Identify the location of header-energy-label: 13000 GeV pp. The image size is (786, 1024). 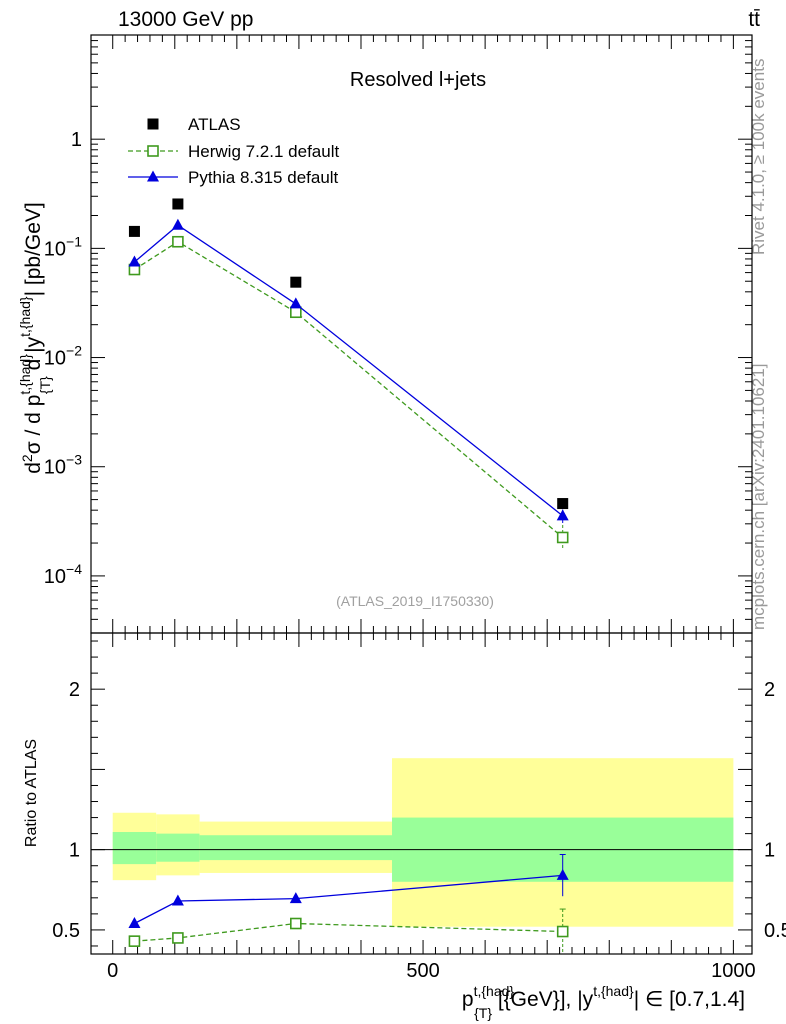
(185, 19).